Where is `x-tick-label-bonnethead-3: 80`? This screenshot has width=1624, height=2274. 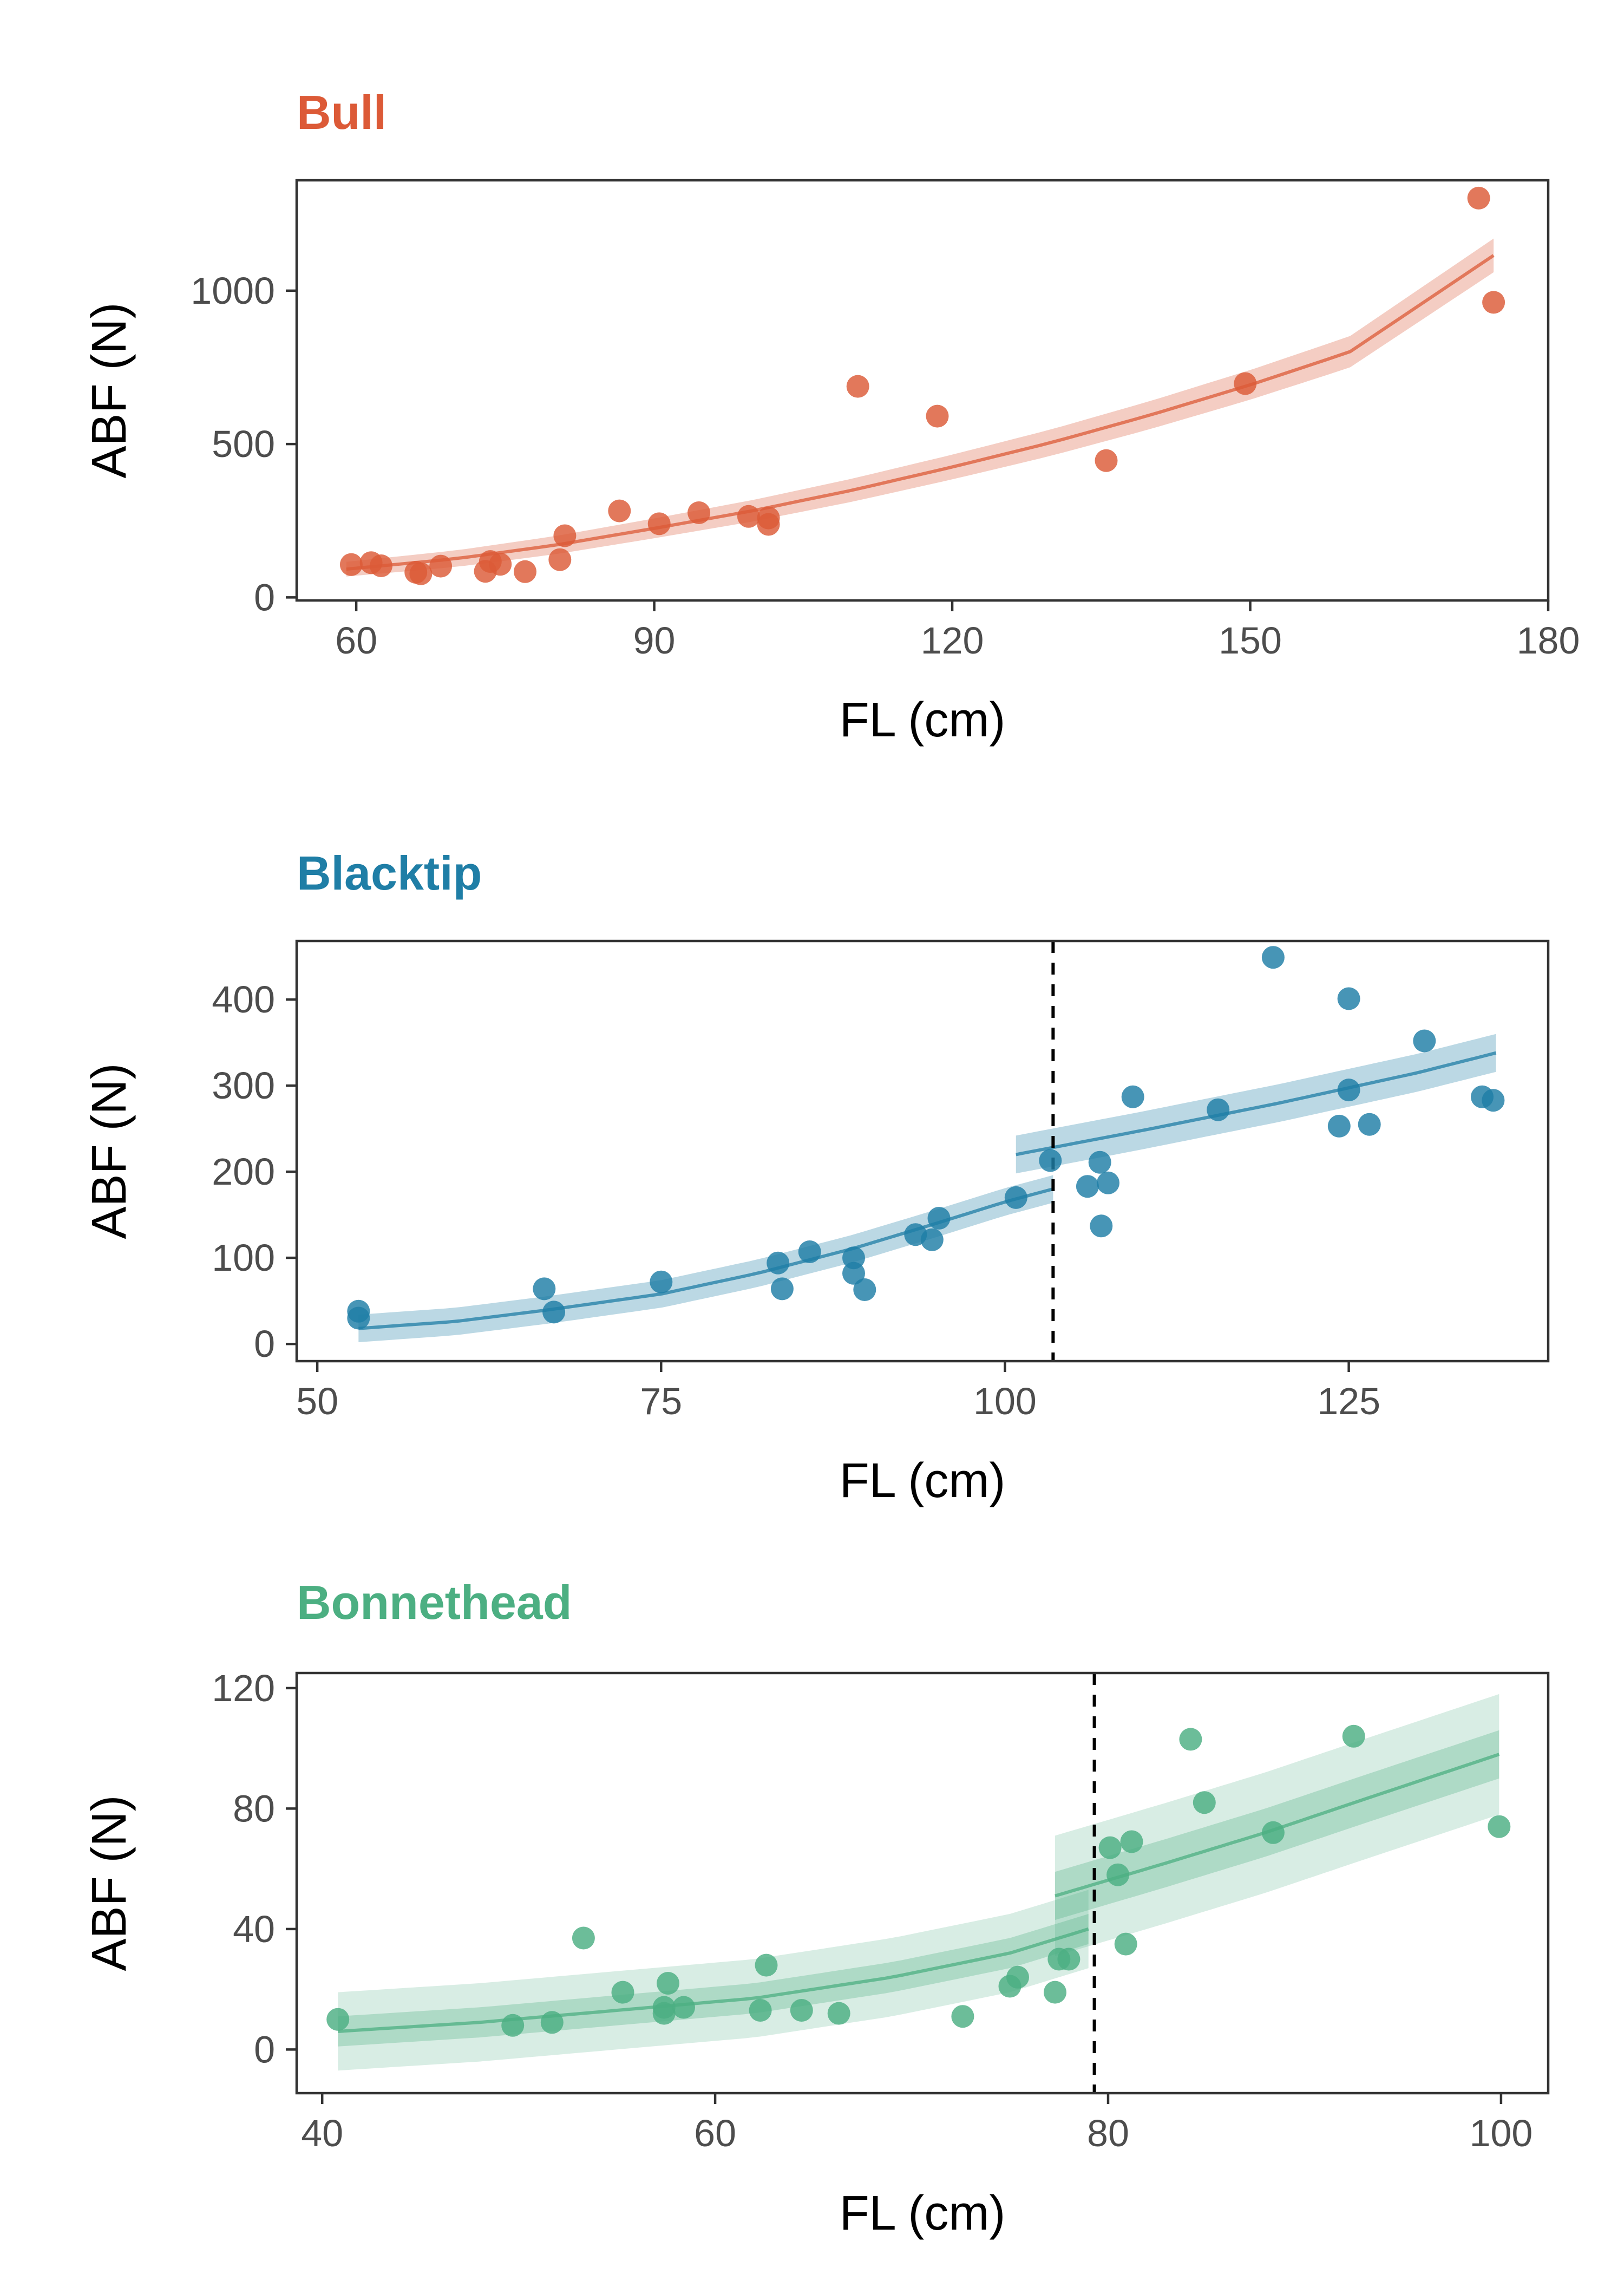 x-tick-label-bonnethead-3: 80 is located at coordinates (1108, 2133).